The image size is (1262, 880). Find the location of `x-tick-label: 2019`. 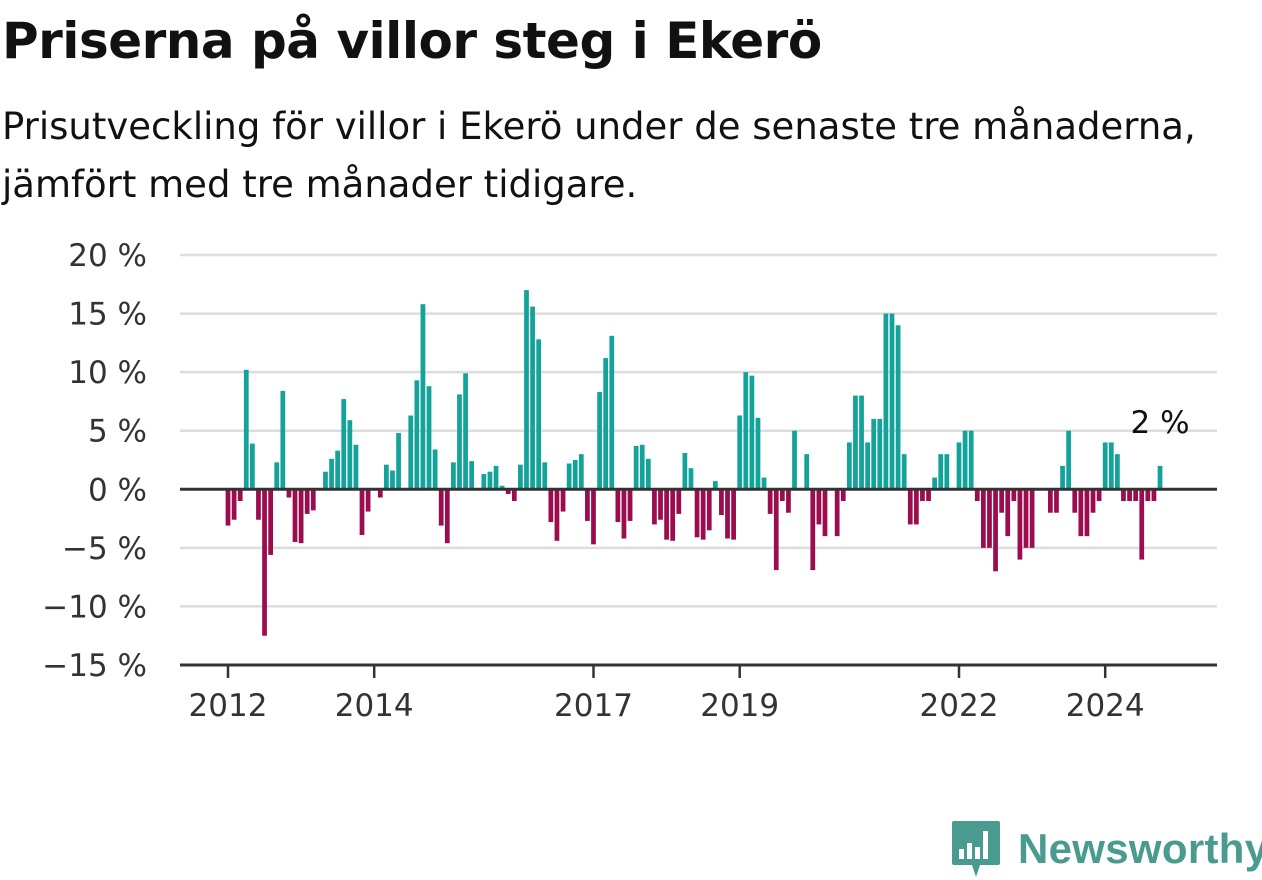

x-tick-label: 2019 is located at coordinates (739, 706).